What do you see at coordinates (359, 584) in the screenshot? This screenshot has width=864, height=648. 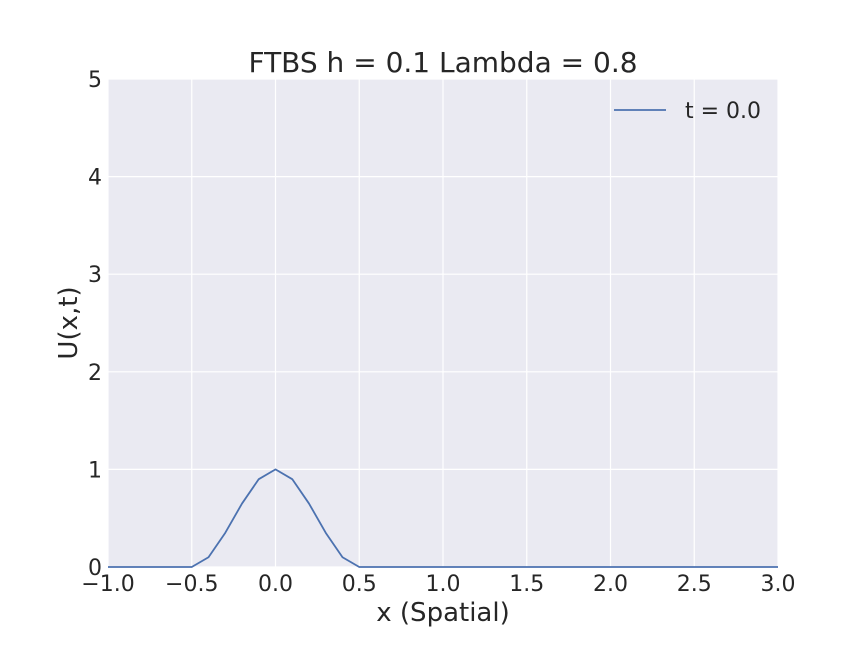 I see `x-tick-label: 0.5` at bounding box center [359, 584].